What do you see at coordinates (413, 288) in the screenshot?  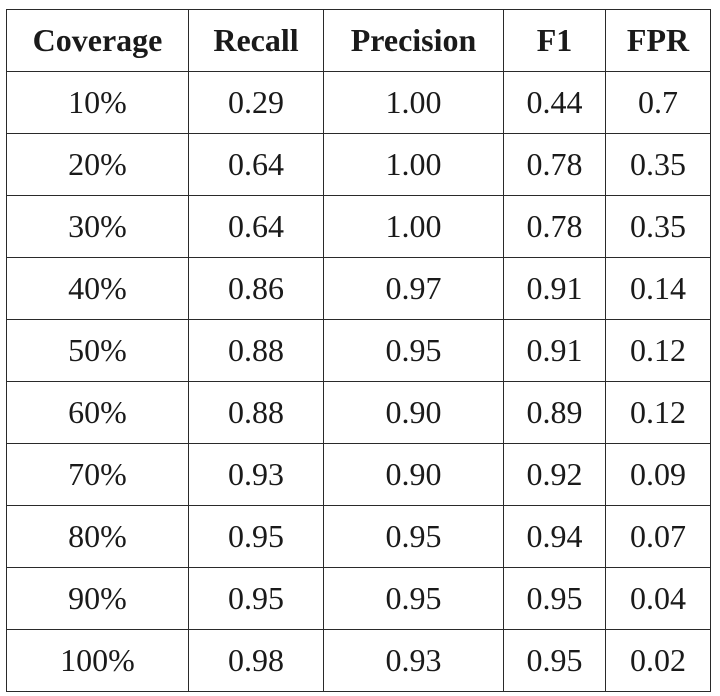 I see `cell-precision: 0.97` at bounding box center [413, 288].